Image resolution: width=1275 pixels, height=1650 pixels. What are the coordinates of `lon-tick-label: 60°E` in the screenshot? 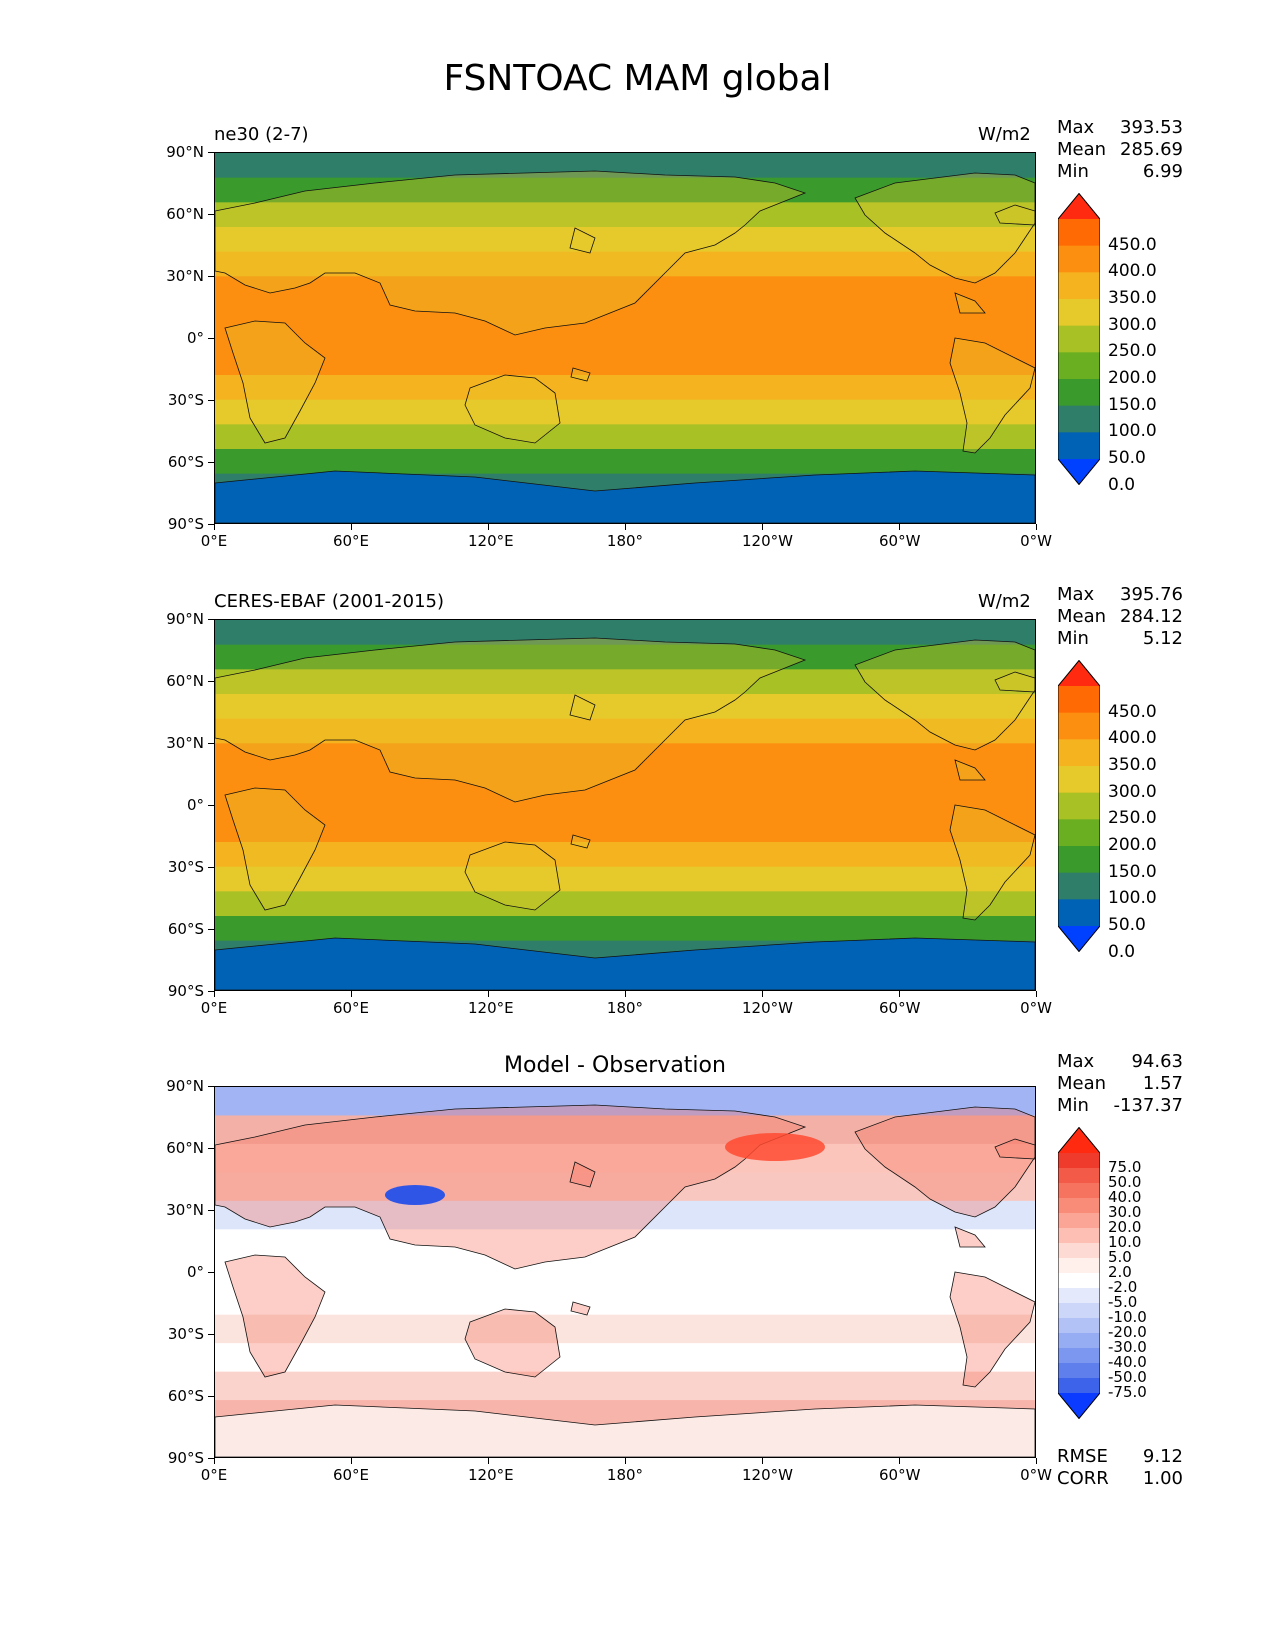 It's located at (351, 1008).